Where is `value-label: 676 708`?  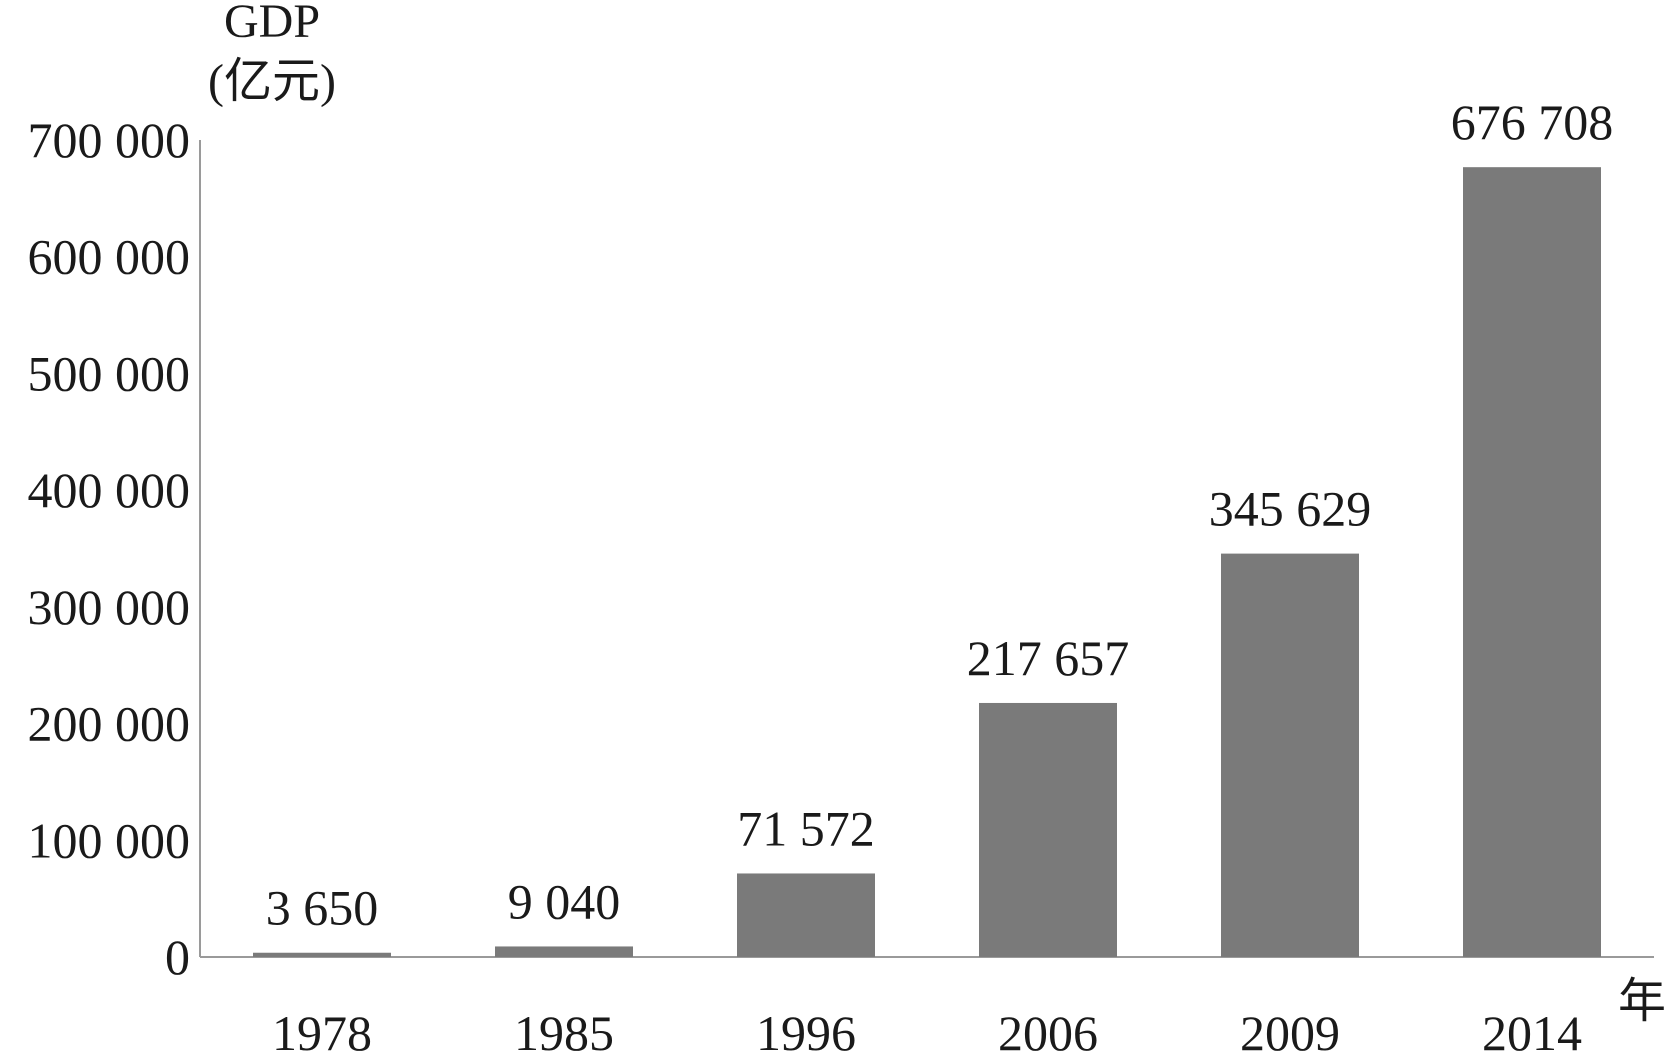 value-label: 676 708 is located at coordinates (1532, 122).